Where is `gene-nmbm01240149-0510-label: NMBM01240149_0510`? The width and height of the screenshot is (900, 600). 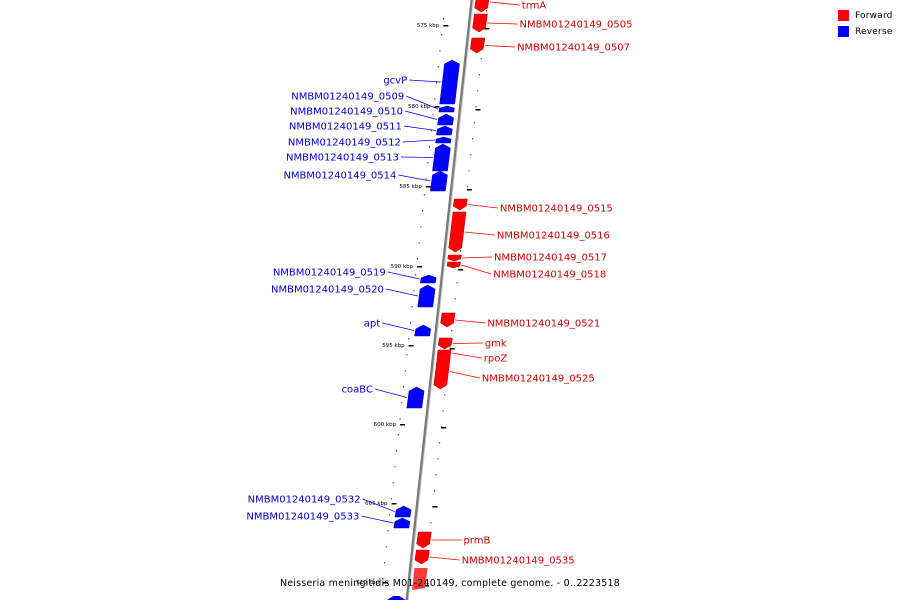 gene-nmbm01240149-0510-label: NMBM01240149_0510 is located at coordinates (346, 112).